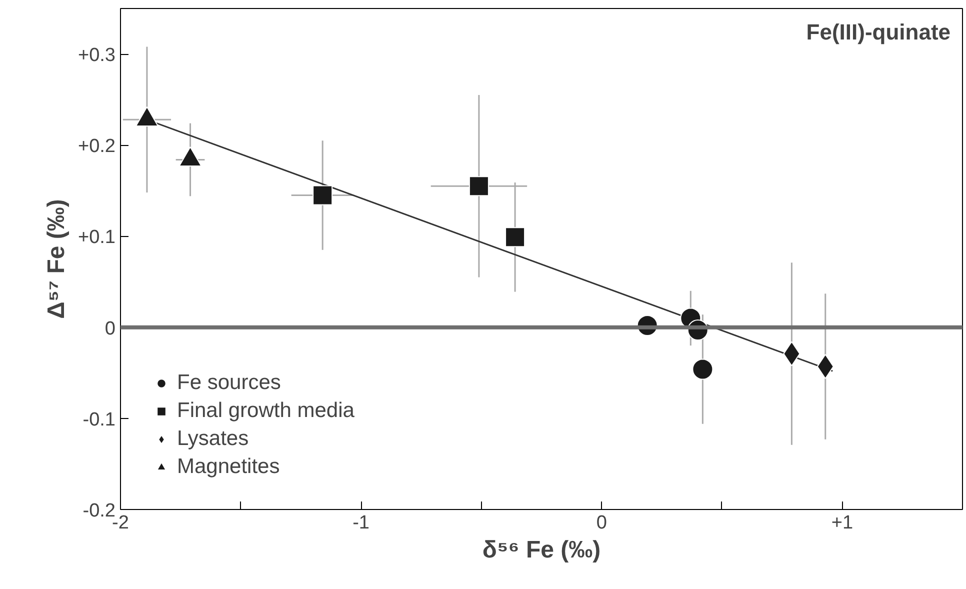 The width and height of the screenshot is (966, 589). I want to click on legend-label: Fe sources, so click(229, 383).